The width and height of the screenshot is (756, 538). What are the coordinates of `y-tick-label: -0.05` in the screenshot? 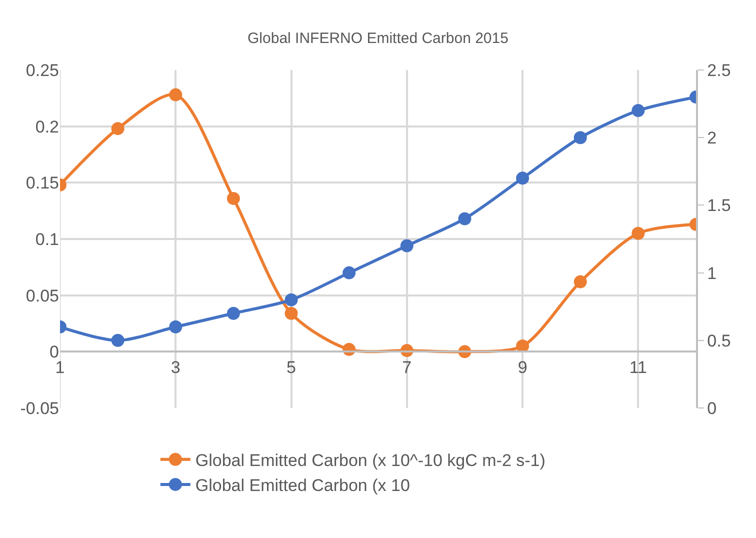 It's located at (39, 408).